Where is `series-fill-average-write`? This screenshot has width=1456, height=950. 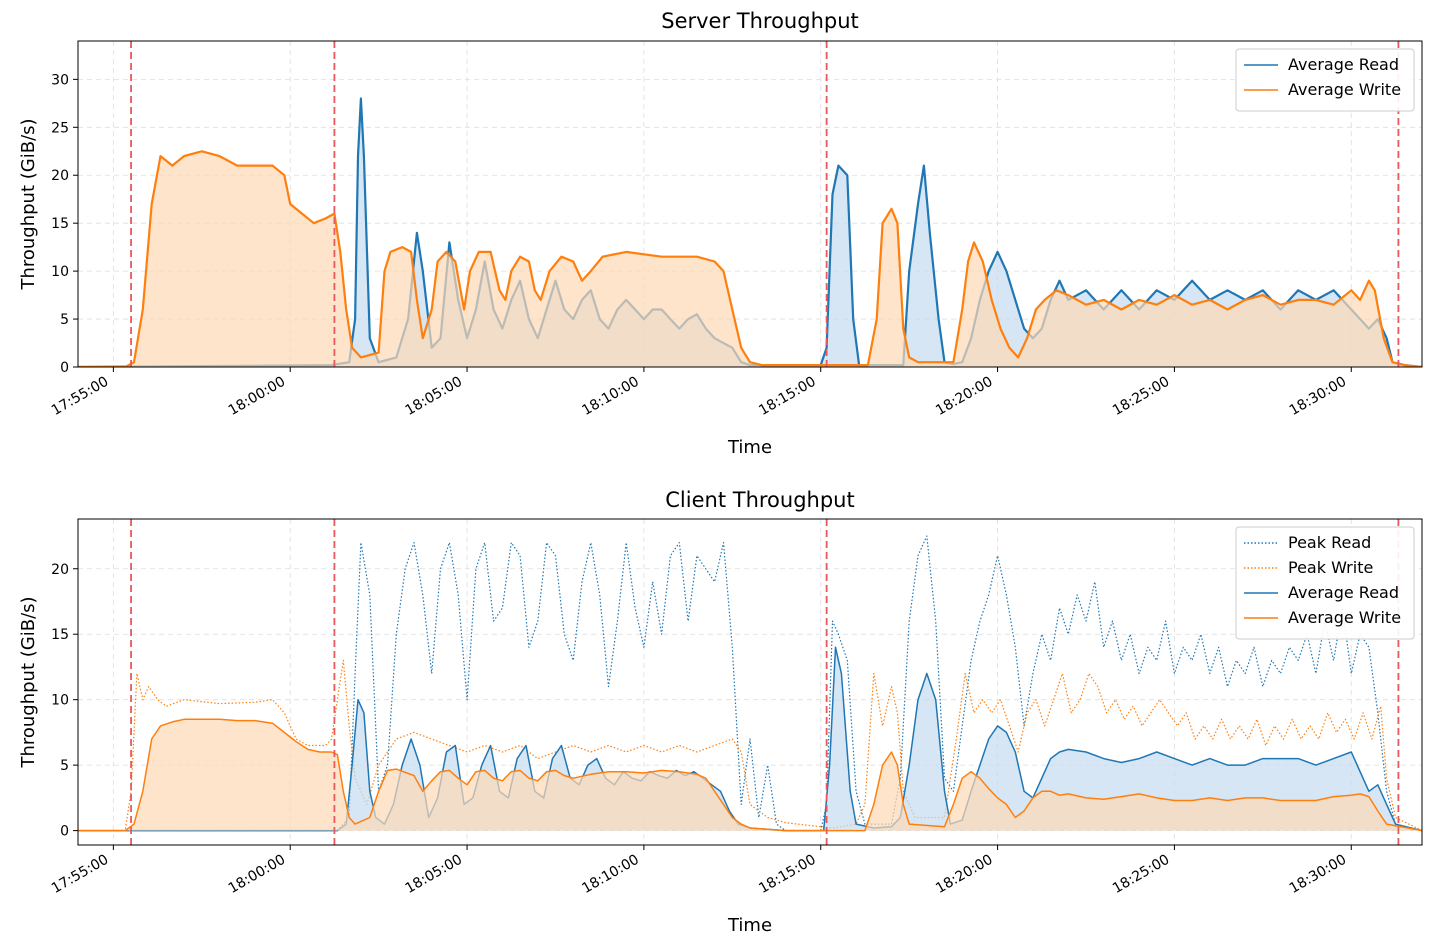 series-fill-average-write is located at coordinates (750, 775).